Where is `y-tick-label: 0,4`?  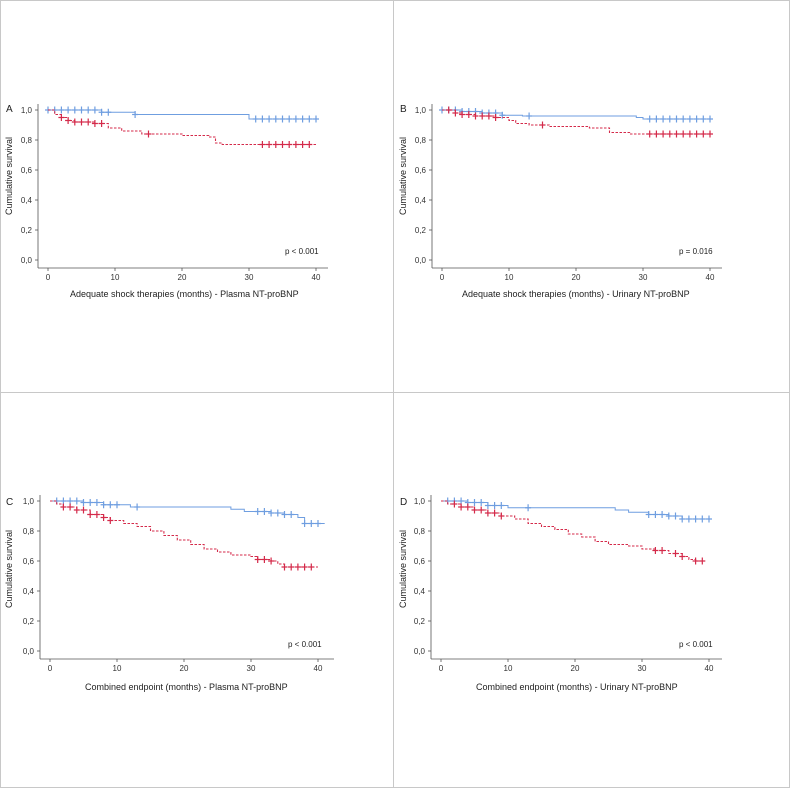
y-tick-label: 0,4 is located at coordinates (420, 591).